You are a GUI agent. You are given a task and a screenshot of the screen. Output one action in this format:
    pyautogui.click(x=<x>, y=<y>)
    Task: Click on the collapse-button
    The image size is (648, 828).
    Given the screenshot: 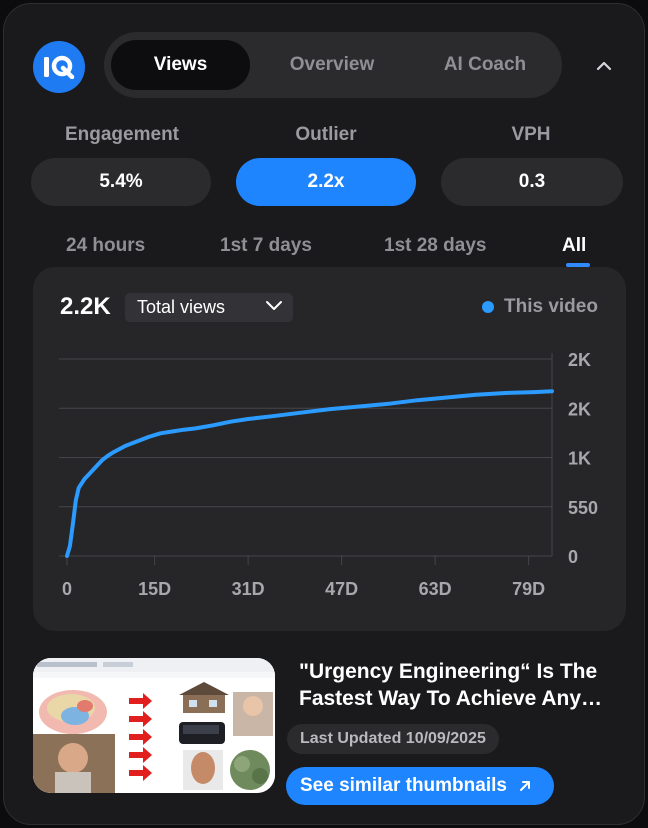 What is the action you would take?
    pyautogui.click(x=604, y=66)
    